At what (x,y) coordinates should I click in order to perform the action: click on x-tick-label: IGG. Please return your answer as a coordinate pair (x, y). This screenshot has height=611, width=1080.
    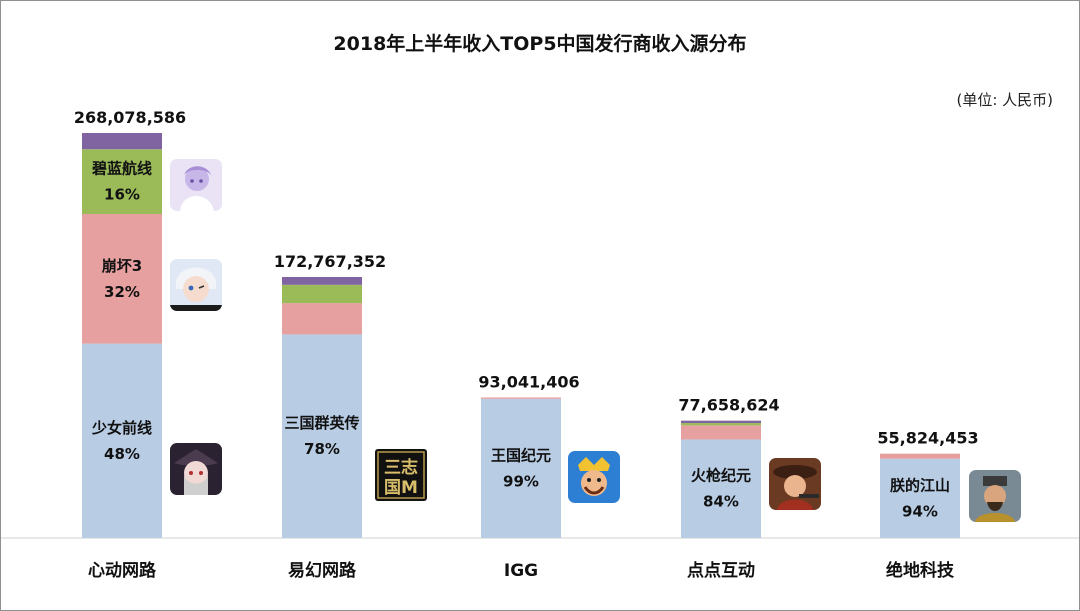
    Looking at the image, I should click on (521, 571).